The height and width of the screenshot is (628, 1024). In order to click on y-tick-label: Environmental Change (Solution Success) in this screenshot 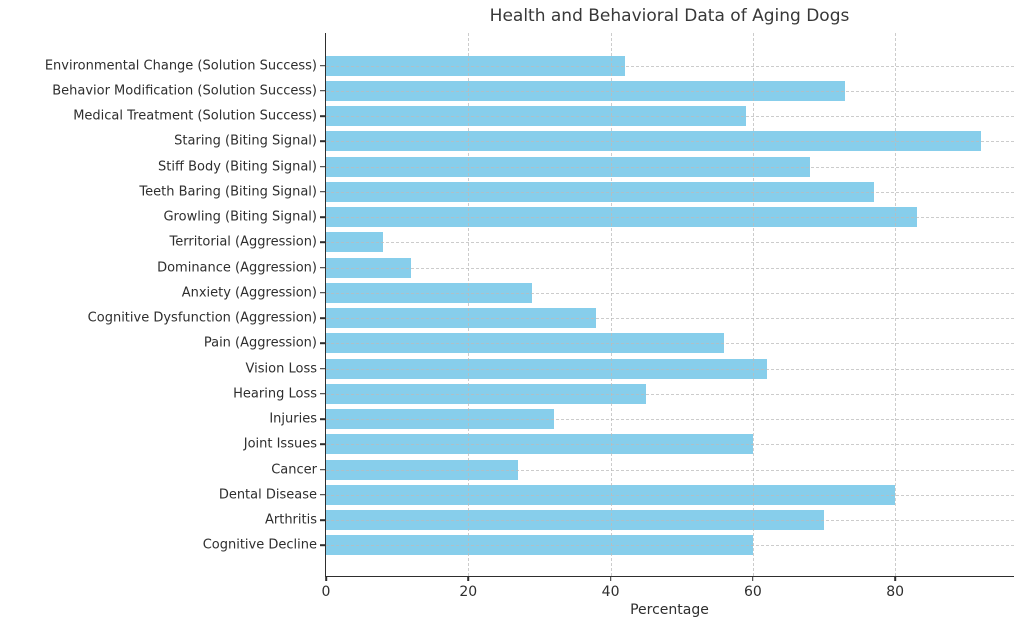, I will do `click(180, 66)`.